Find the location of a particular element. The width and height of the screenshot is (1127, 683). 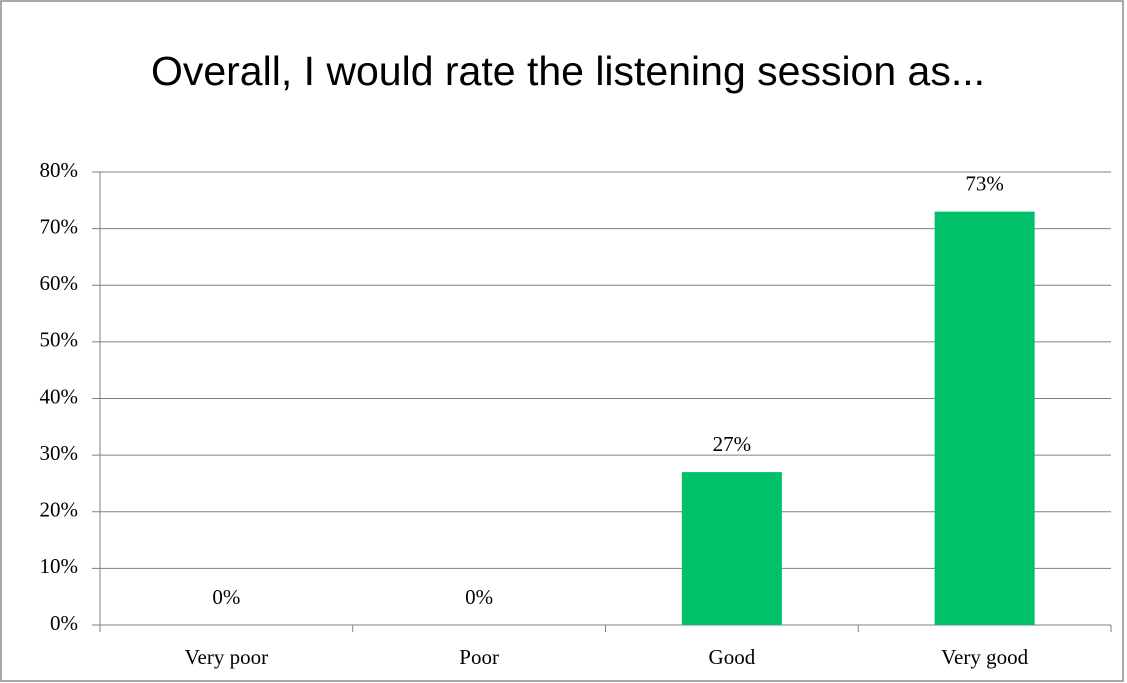

x-tick-label: Very poor is located at coordinates (226, 657).